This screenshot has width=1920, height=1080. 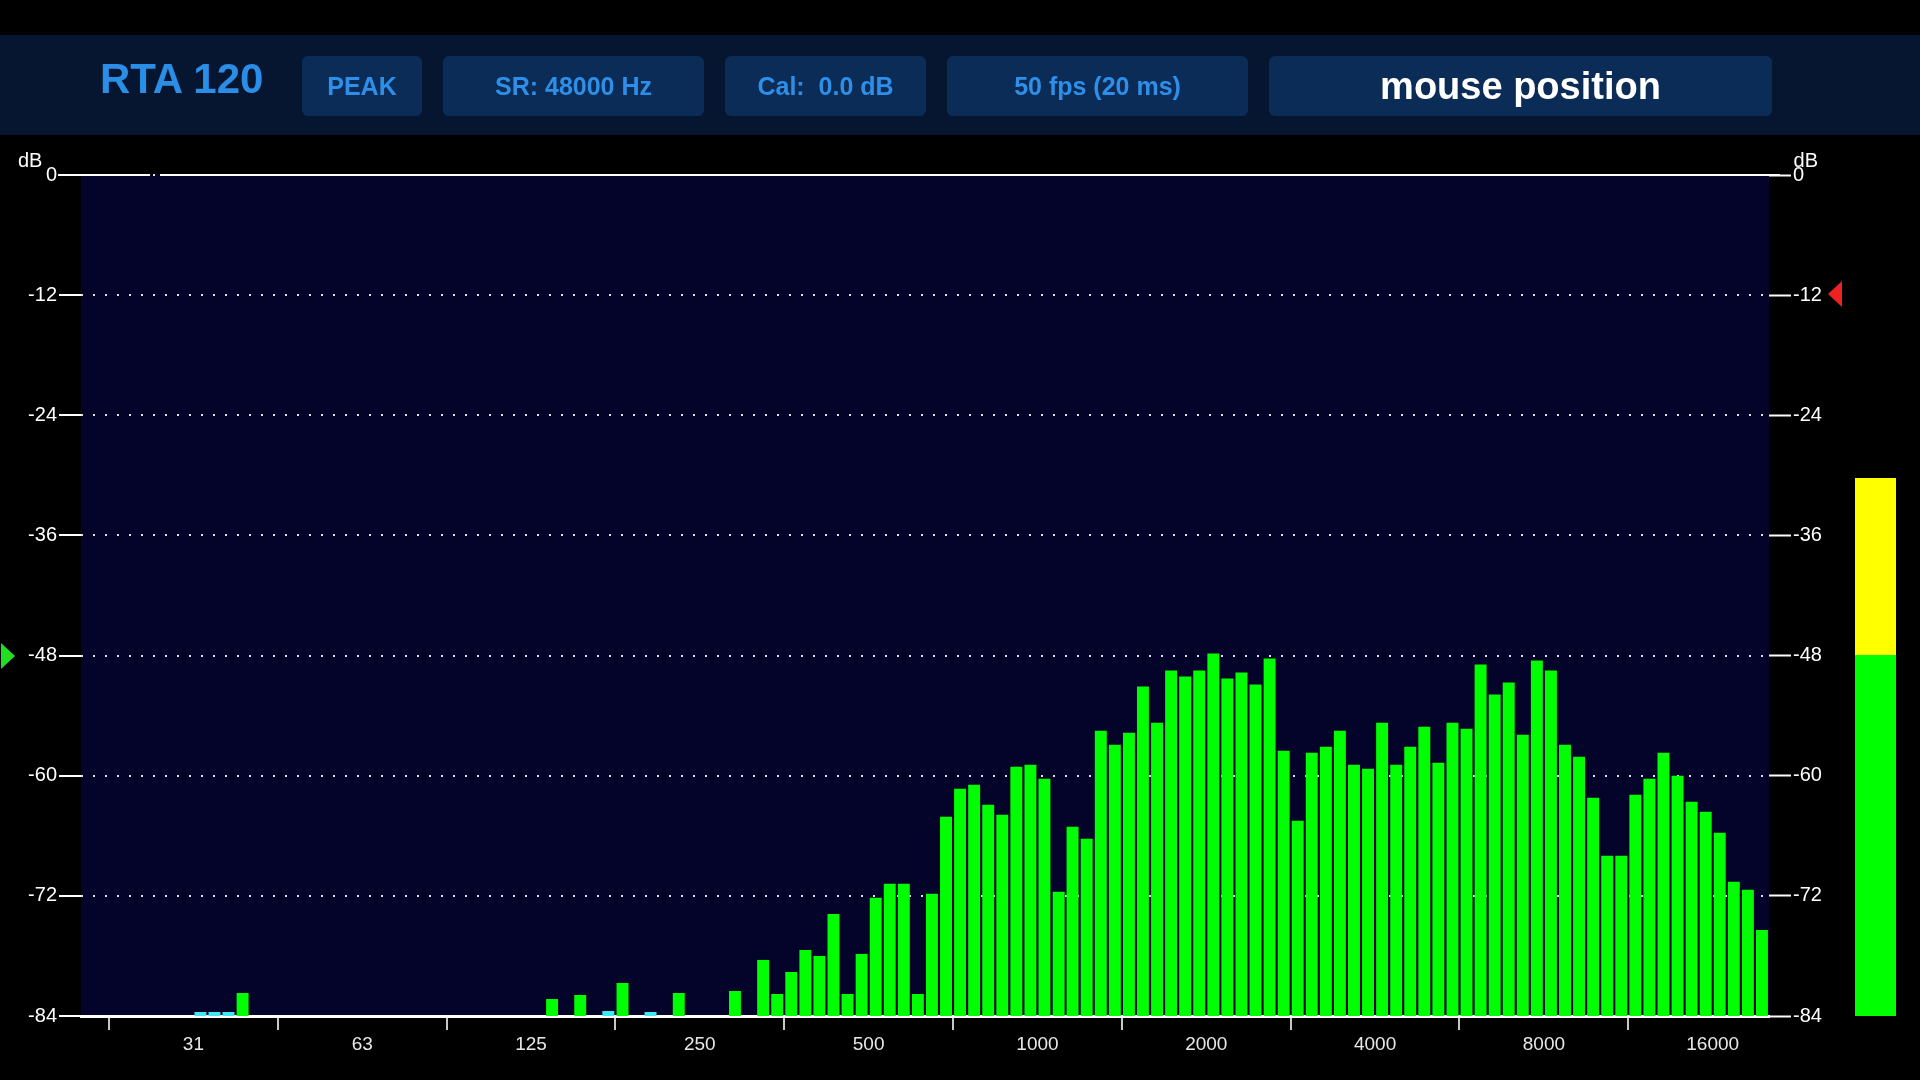 What do you see at coordinates (42, 654) in the screenshot?
I see `y-tick-label: -48` at bounding box center [42, 654].